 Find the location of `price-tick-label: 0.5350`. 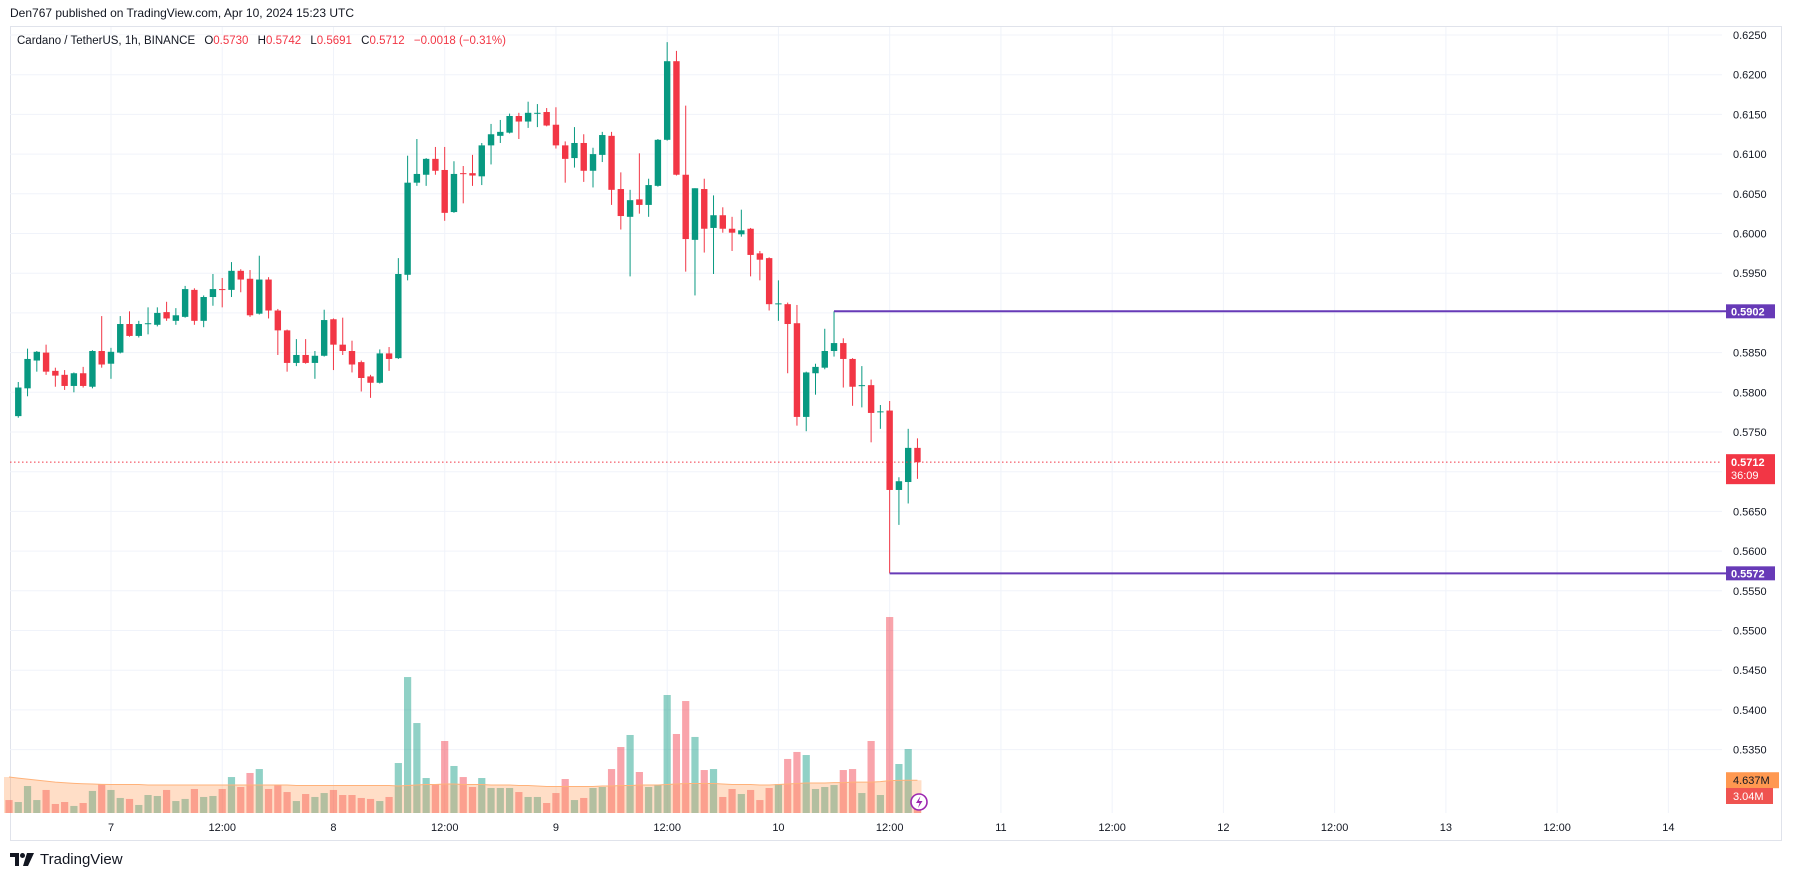

price-tick-label: 0.5350 is located at coordinates (1750, 751).